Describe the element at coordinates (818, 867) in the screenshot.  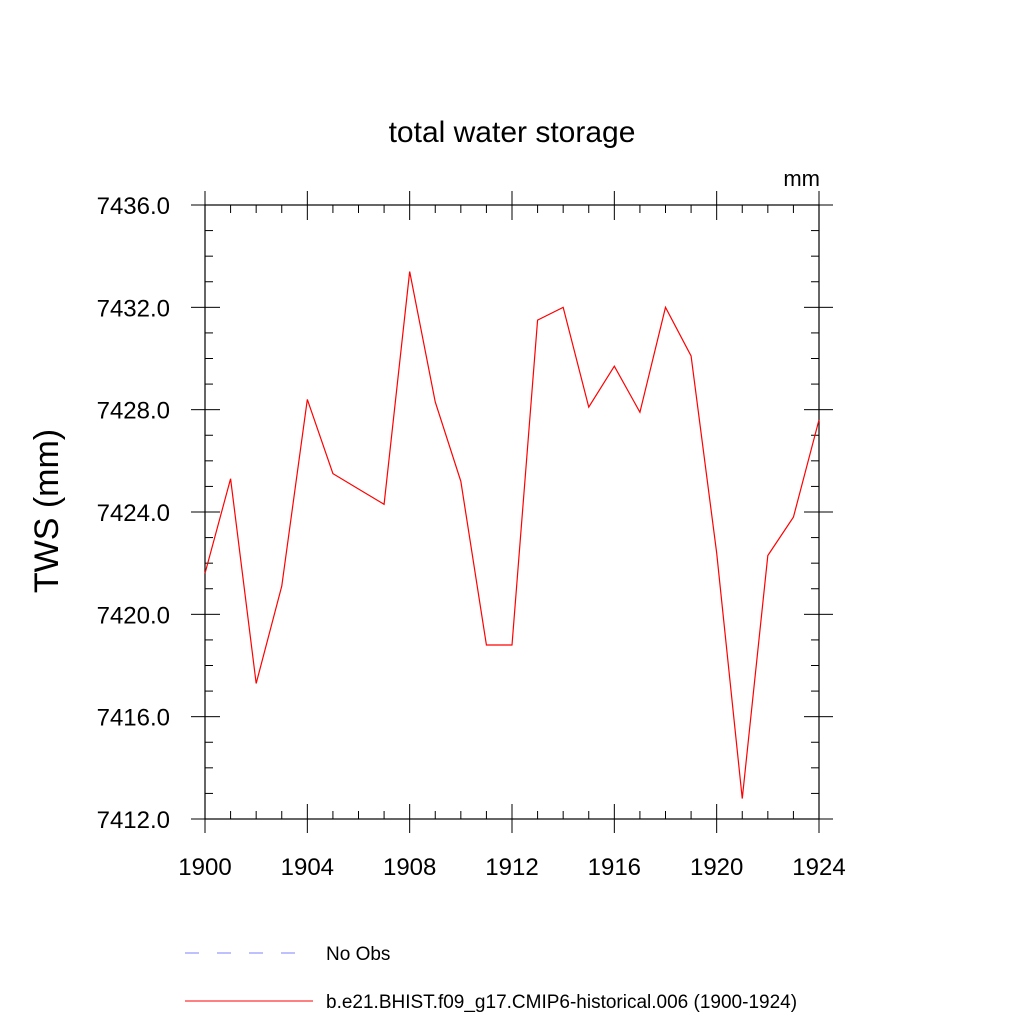
I see `x-tick-label: 1924` at that location.